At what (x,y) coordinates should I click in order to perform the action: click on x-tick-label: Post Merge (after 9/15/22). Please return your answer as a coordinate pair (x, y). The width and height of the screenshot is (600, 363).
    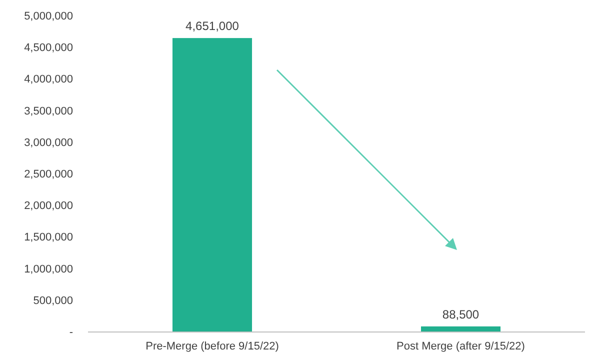
    Looking at the image, I should click on (460, 346).